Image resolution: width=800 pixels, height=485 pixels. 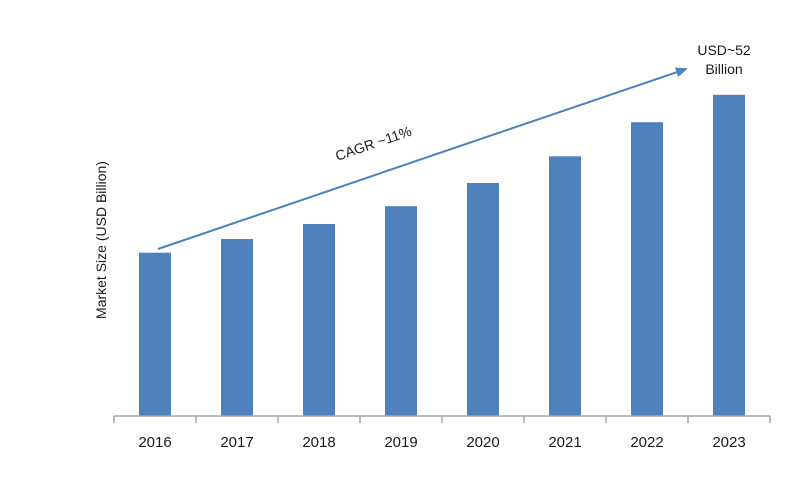 What do you see at coordinates (401, 311) in the screenshot?
I see `bar-2019` at bounding box center [401, 311].